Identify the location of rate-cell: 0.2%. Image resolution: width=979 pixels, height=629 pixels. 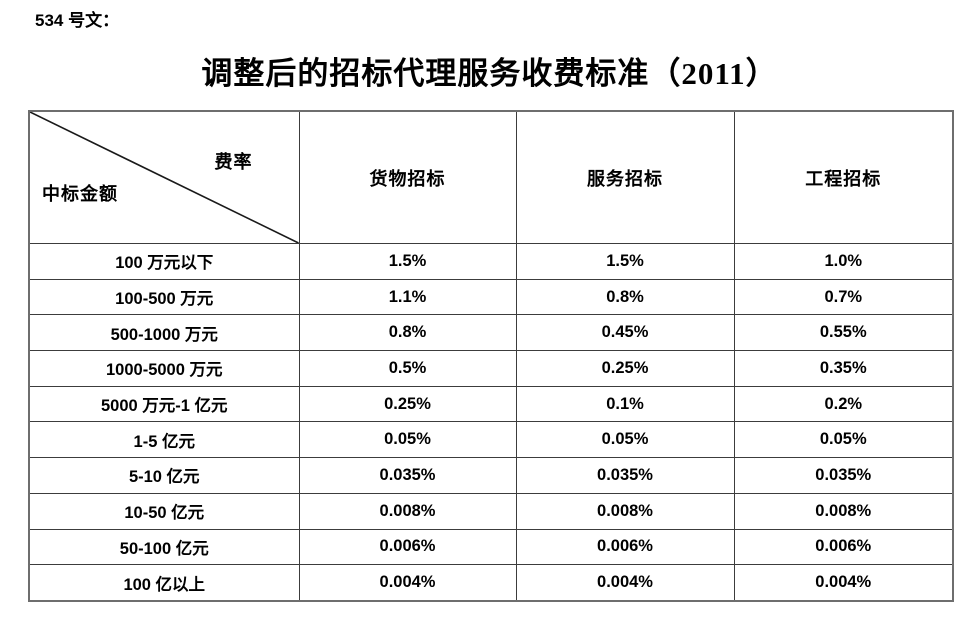
(843, 404).